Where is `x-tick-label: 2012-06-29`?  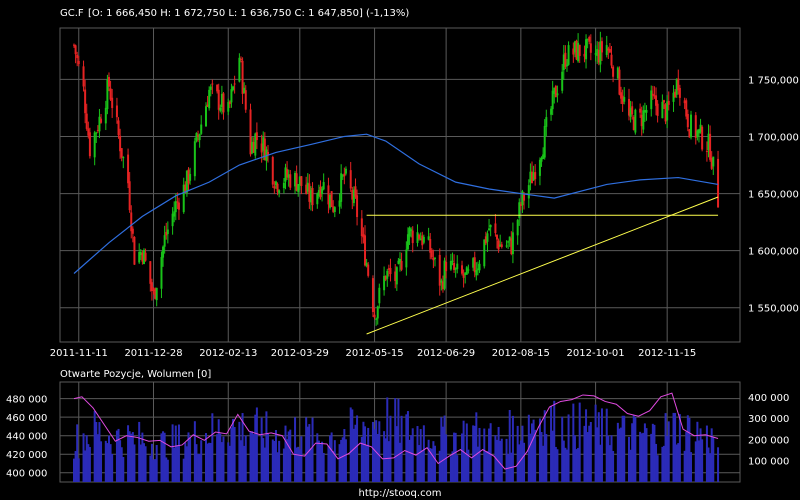 x-tick-label: 2012-06-29 is located at coordinates (446, 353).